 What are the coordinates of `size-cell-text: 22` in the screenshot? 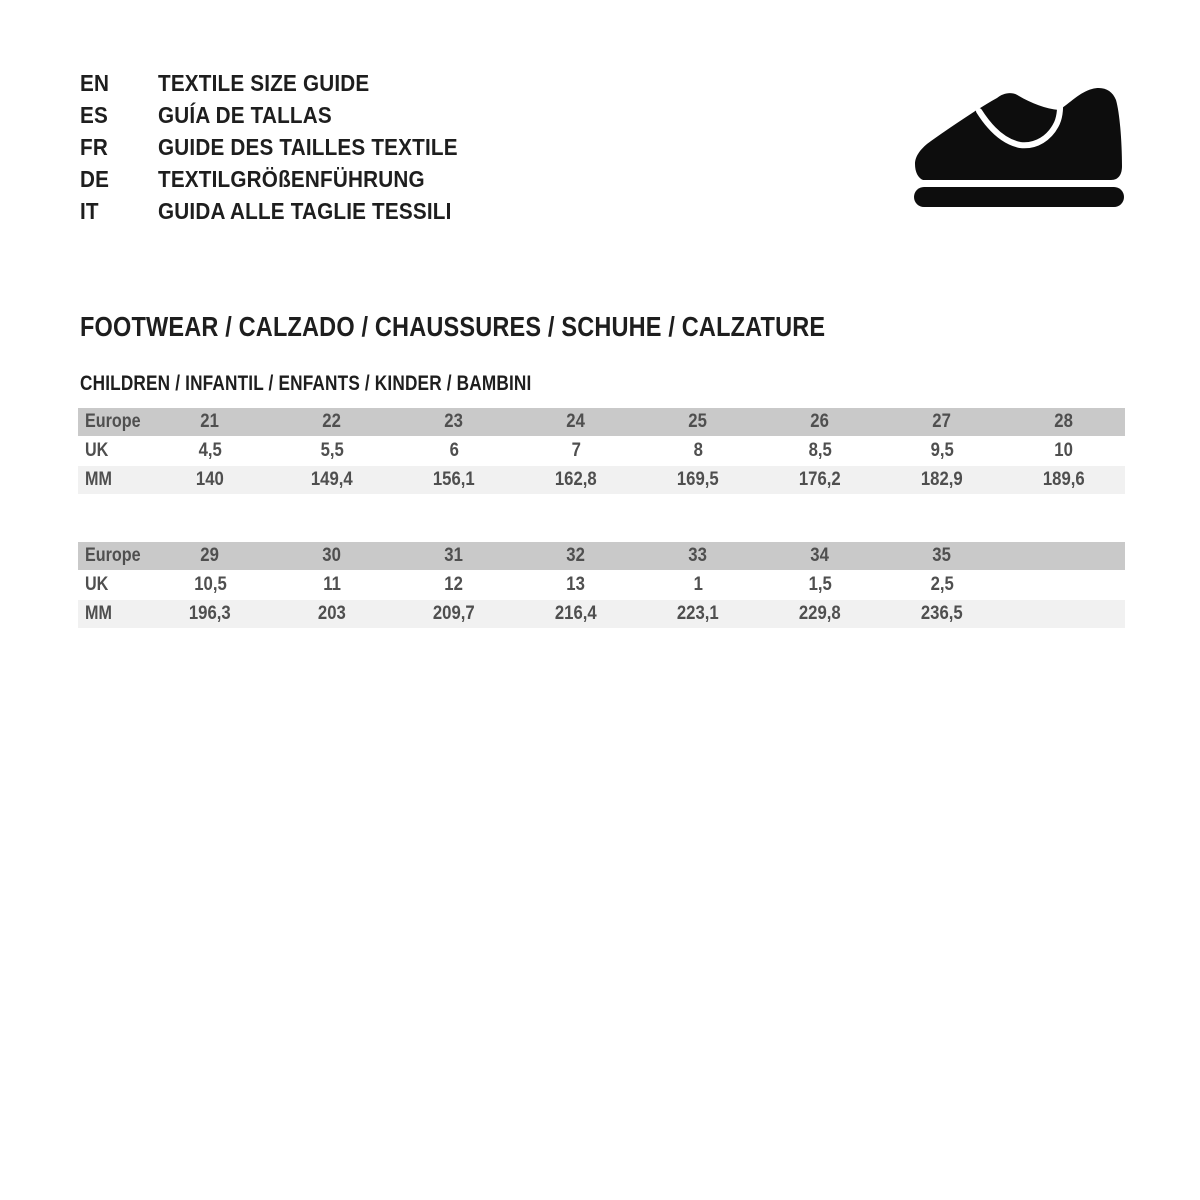 It's located at (332, 421).